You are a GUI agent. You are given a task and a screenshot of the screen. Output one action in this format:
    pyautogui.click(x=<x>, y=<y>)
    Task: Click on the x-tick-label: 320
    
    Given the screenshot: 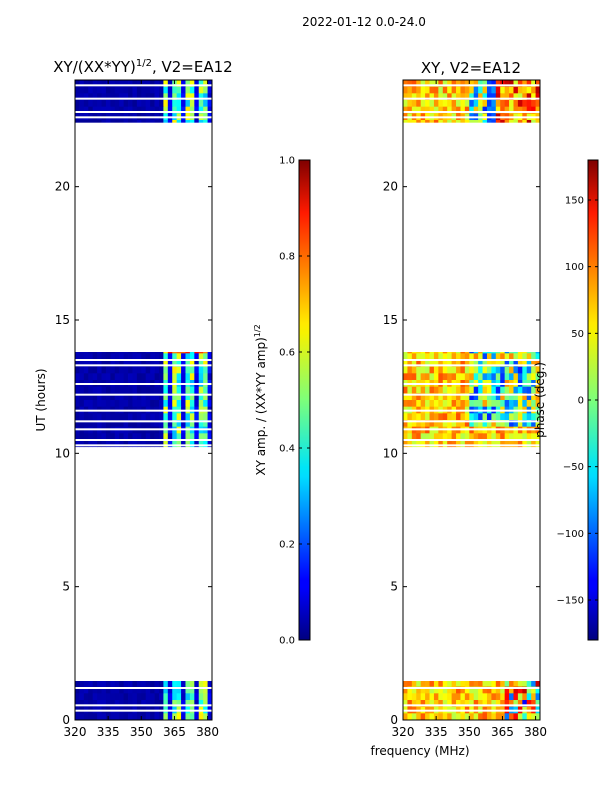 What is the action you would take?
    pyautogui.click(x=403, y=732)
    